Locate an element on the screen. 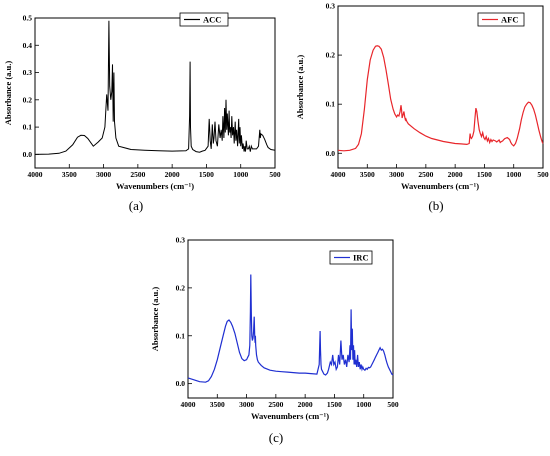  panel-label: (a) is located at coordinates (136, 205).